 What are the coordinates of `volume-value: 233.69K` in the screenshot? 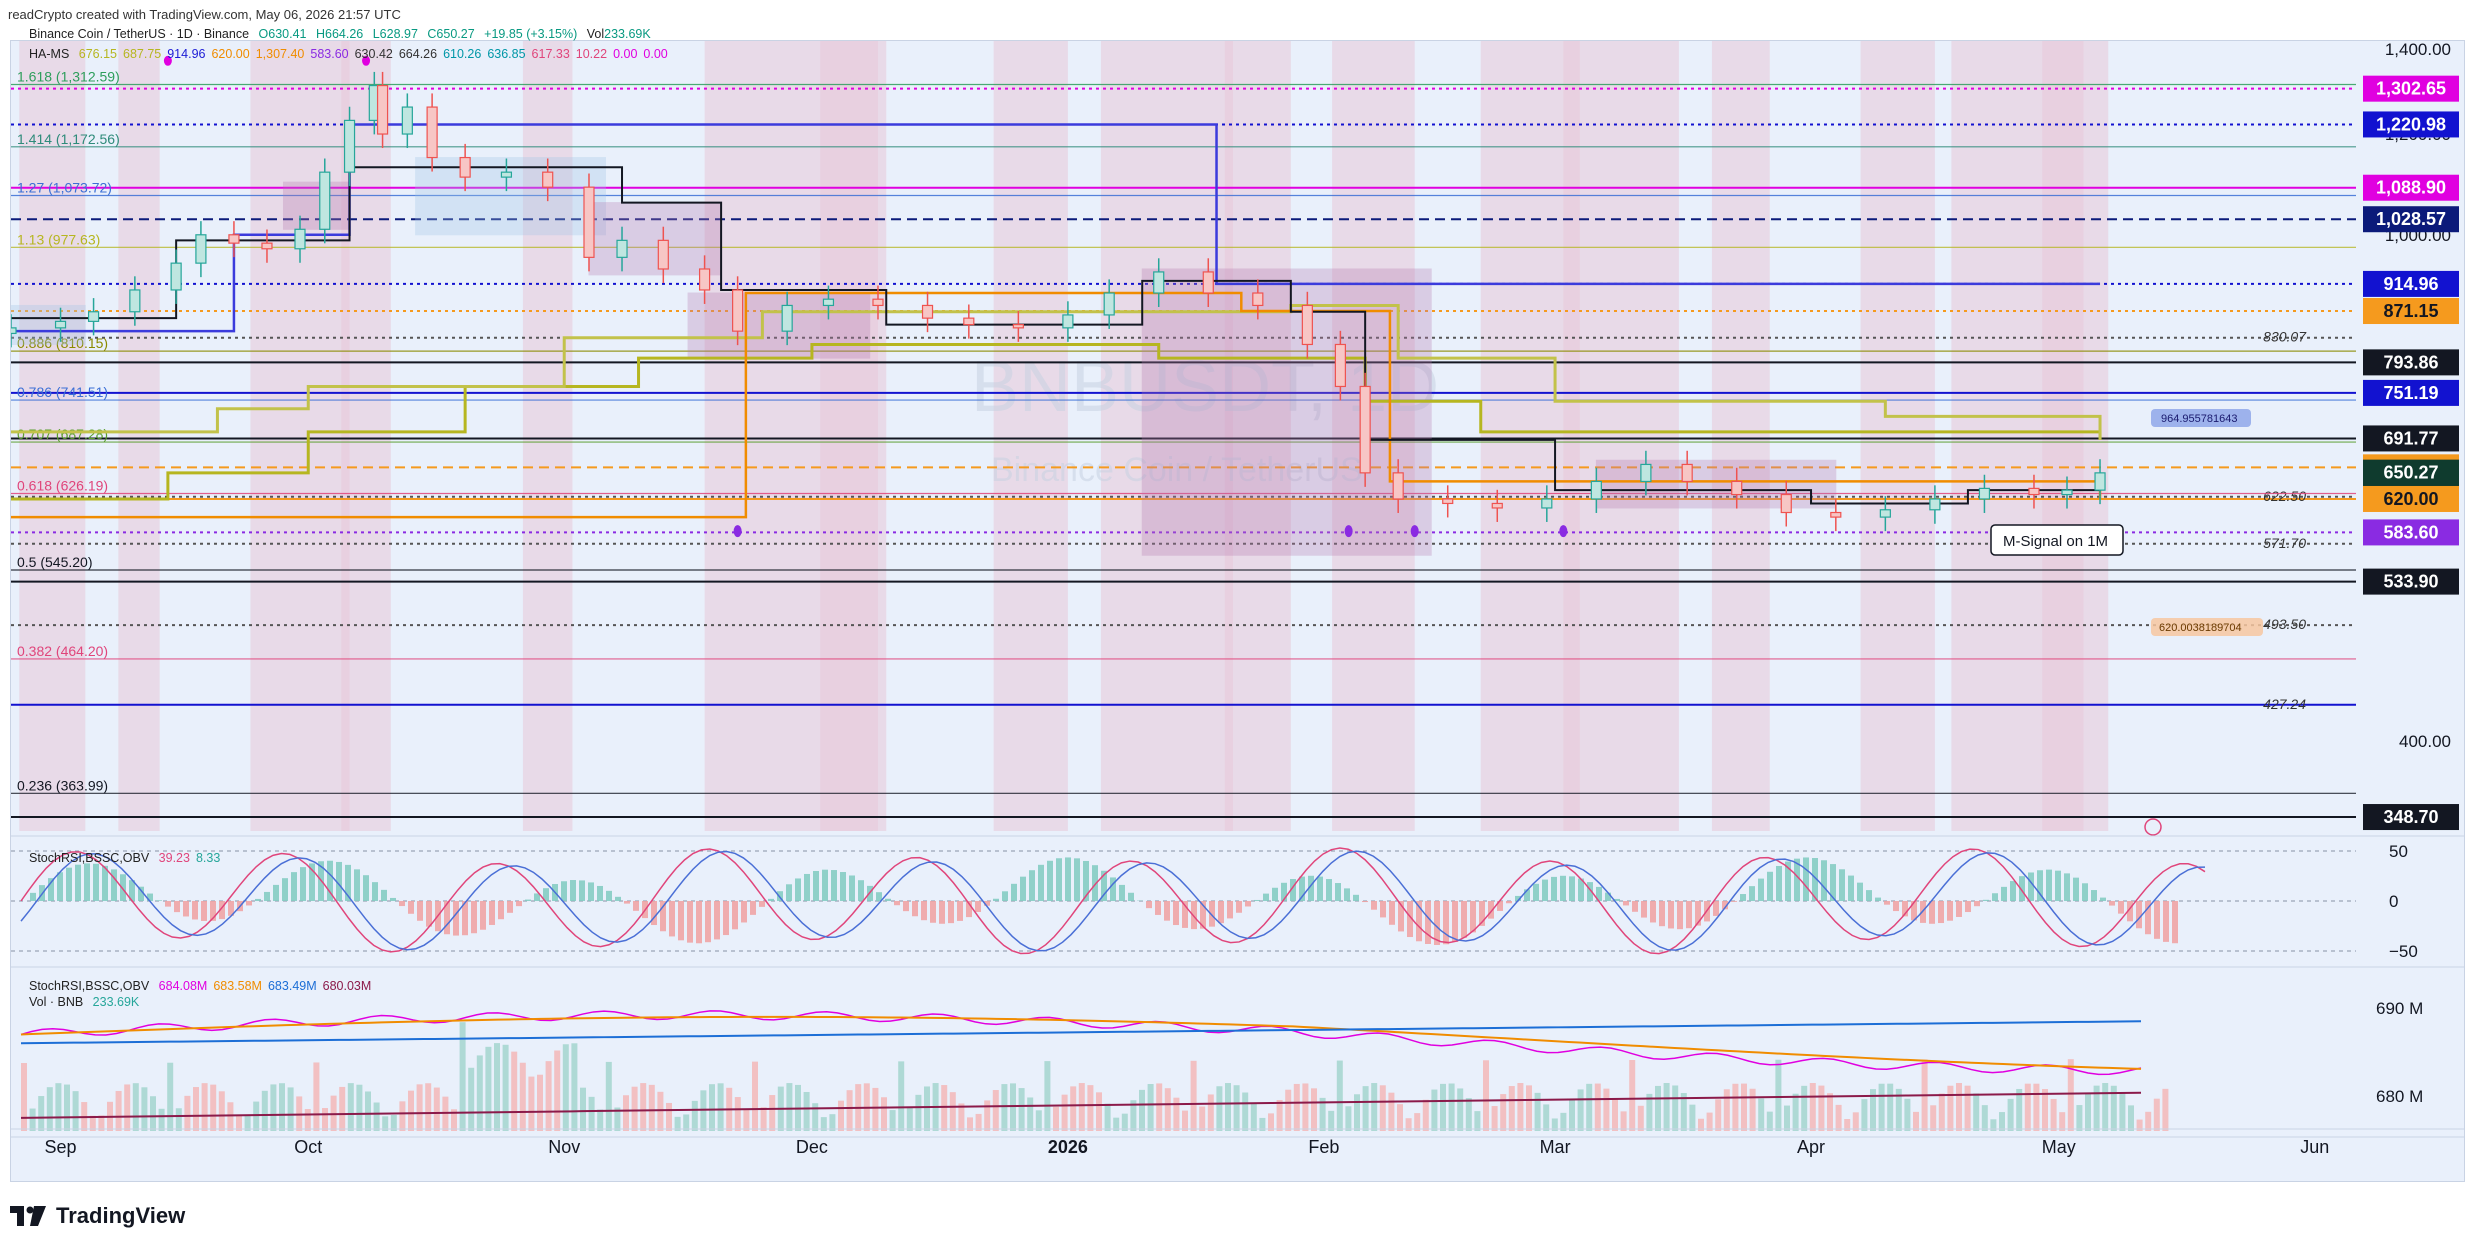 It's located at (627, 34).